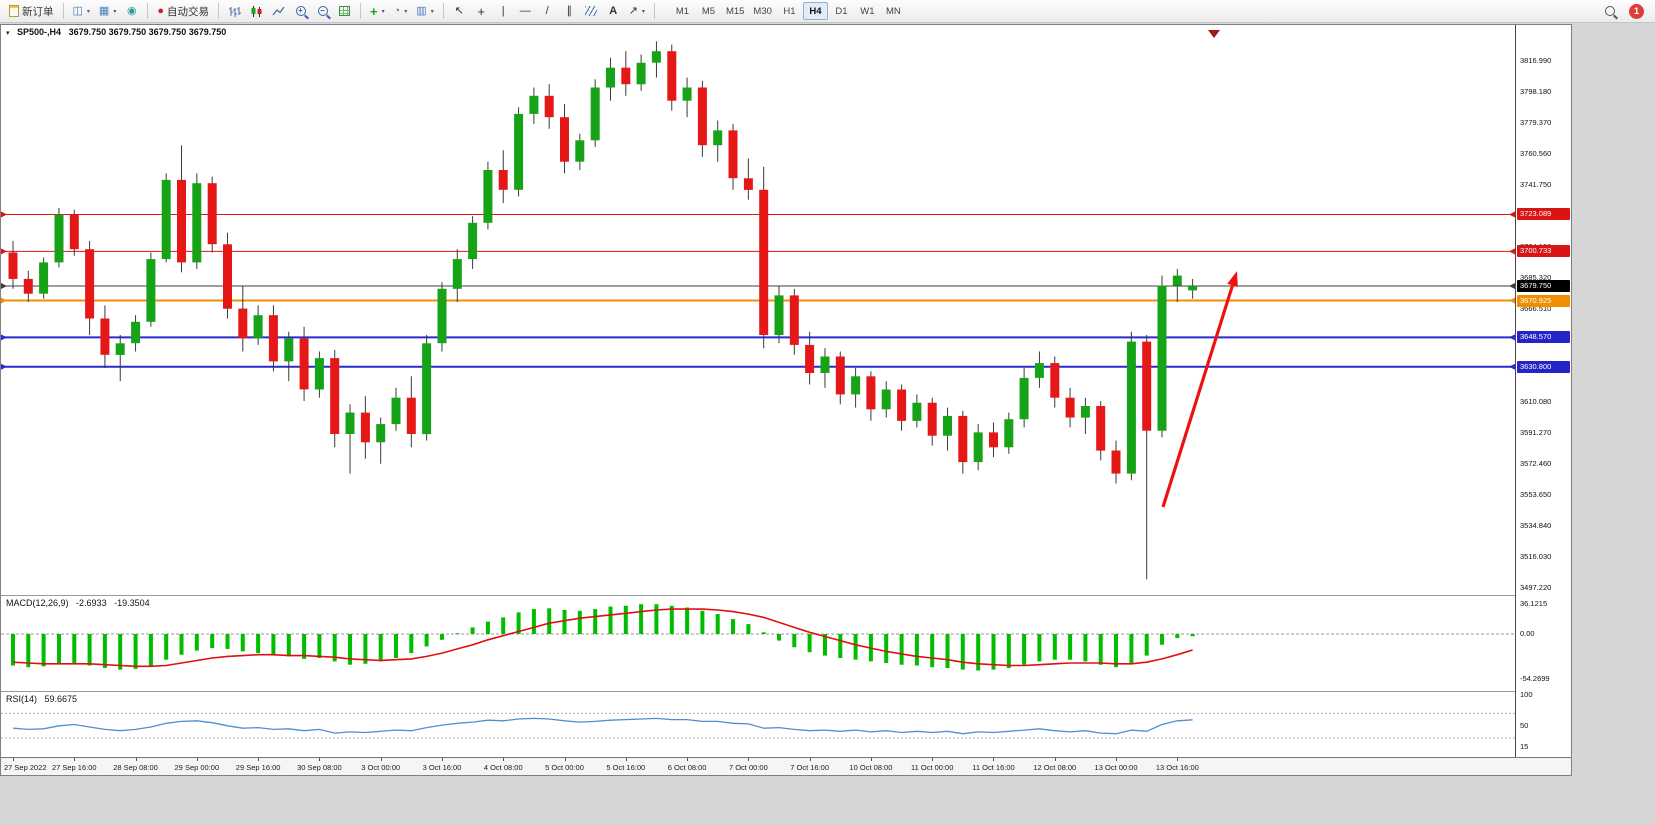 The width and height of the screenshot is (1655, 825). Describe the element at coordinates (8, 33) in the screenshot. I see `chart-menu-caret-icon: ▾` at that location.